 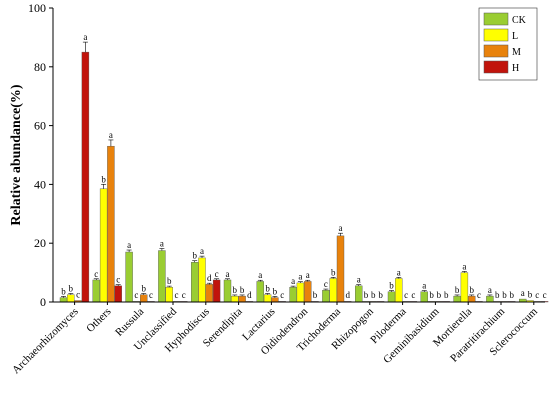 What do you see at coordinates (530, 294) in the screenshot?
I see `letter-sclerococcum-l: b` at bounding box center [530, 294].